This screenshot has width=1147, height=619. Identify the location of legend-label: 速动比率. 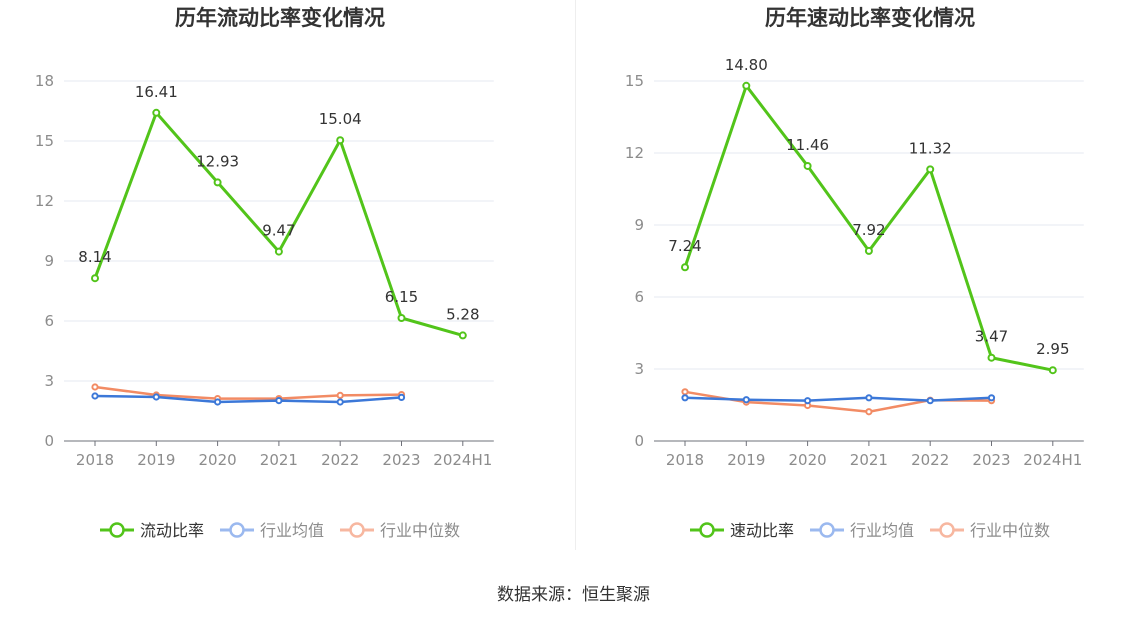
(762, 530).